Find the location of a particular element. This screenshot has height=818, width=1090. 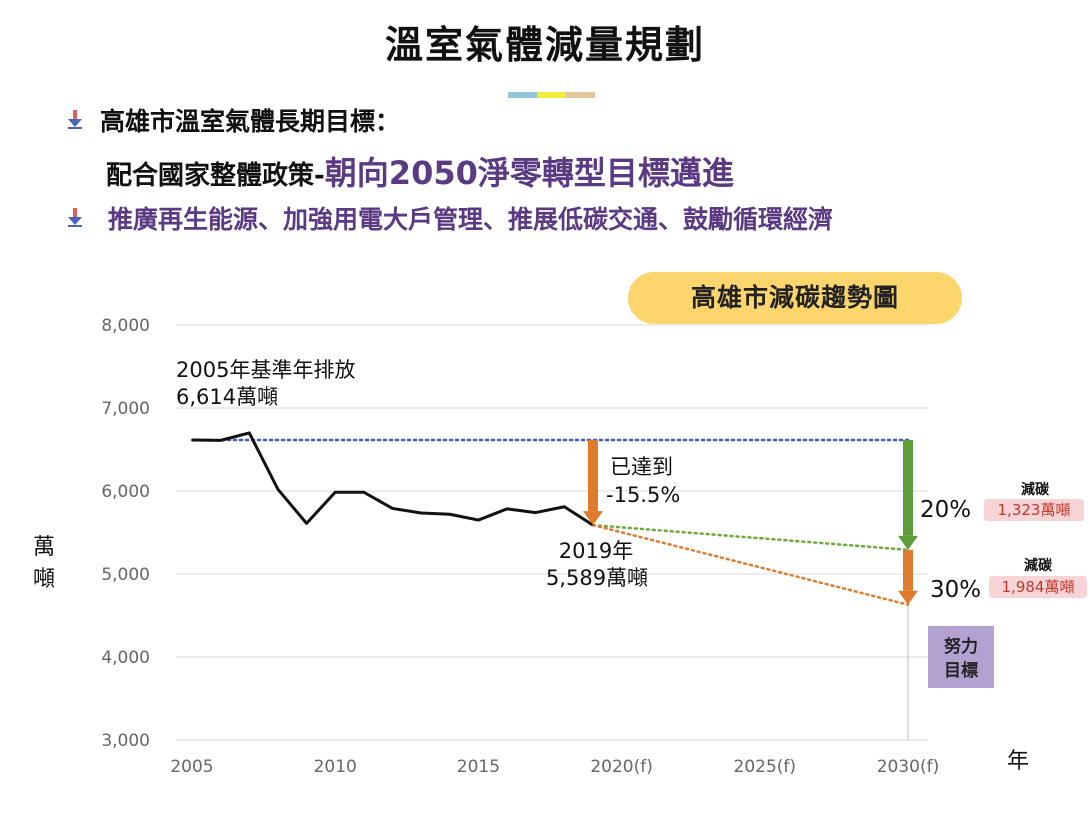

reduction-20-label: 20% is located at coordinates (945, 510).